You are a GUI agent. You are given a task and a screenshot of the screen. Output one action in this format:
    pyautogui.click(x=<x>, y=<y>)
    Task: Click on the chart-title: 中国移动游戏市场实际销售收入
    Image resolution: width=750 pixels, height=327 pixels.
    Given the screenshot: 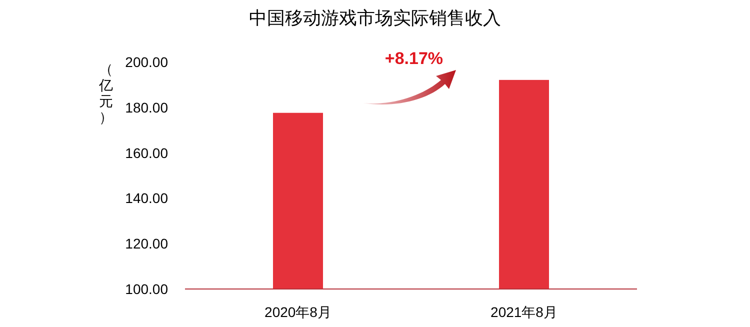 What is the action you would take?
    pyautogui.click(x=375, y=18)
    